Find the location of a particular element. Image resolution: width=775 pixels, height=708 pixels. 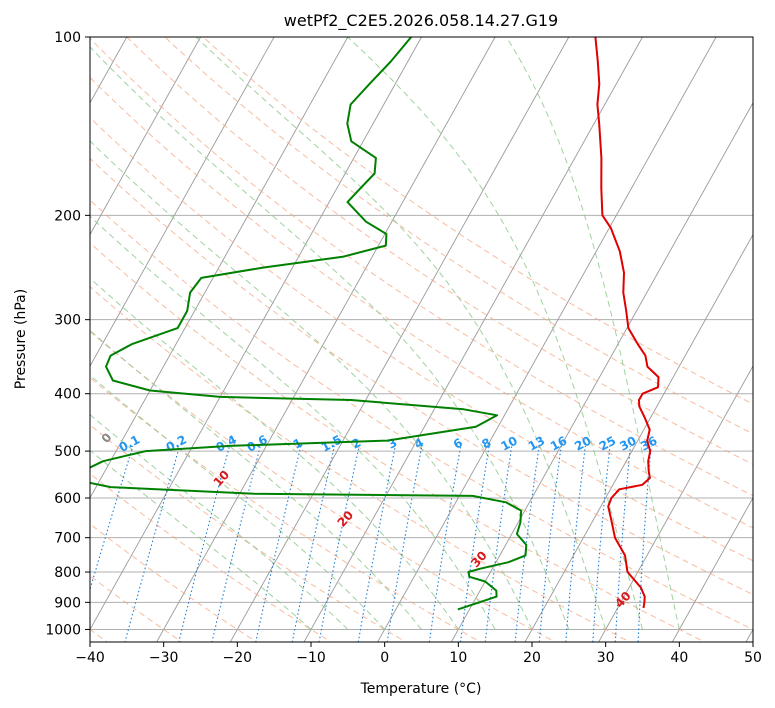

mixing-ratio-label: 16 is located at coordinates (558, 443).